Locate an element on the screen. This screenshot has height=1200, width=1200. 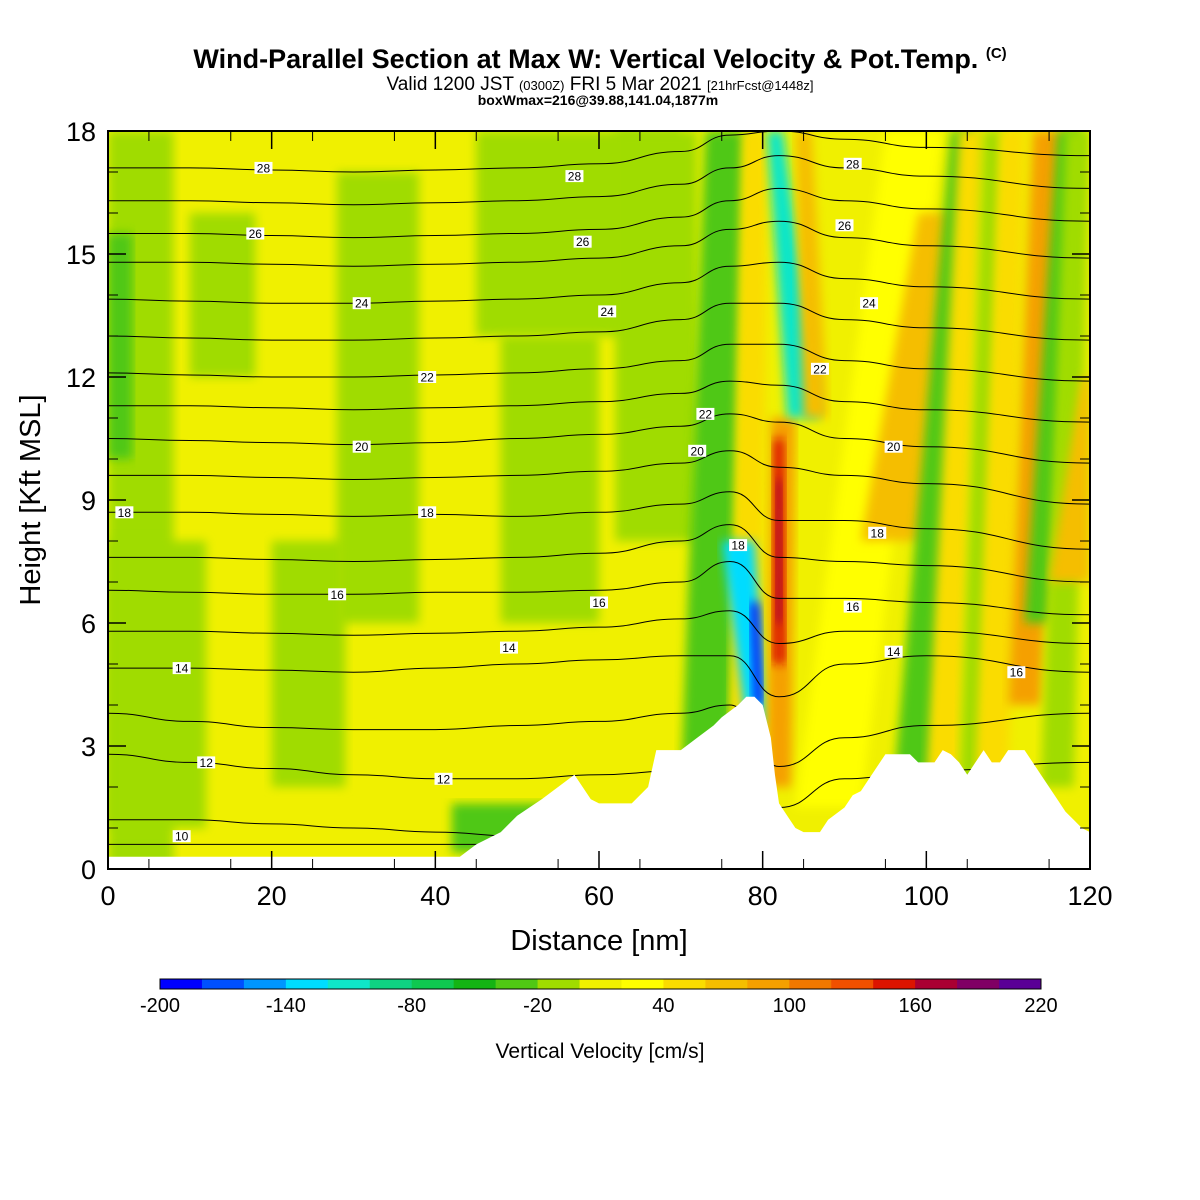
contour-label-text: 22 is located at coordinates (820, 369).